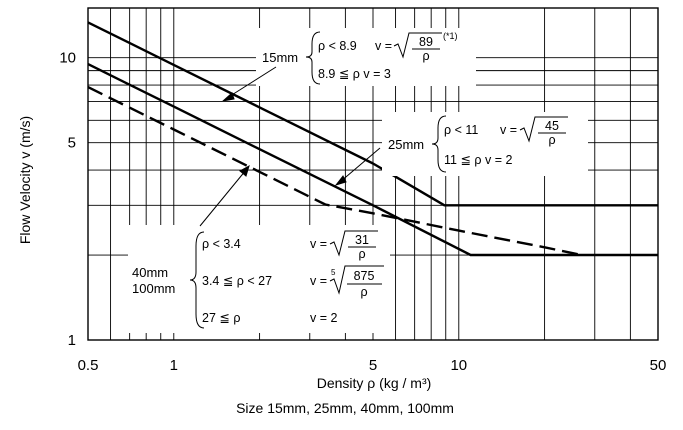 The height and width of the screenshot is (430, 683). Describe the element at coordinates (406, 144) in the screenshot. I see `annotation-25mm-label: 25mm` at that location.